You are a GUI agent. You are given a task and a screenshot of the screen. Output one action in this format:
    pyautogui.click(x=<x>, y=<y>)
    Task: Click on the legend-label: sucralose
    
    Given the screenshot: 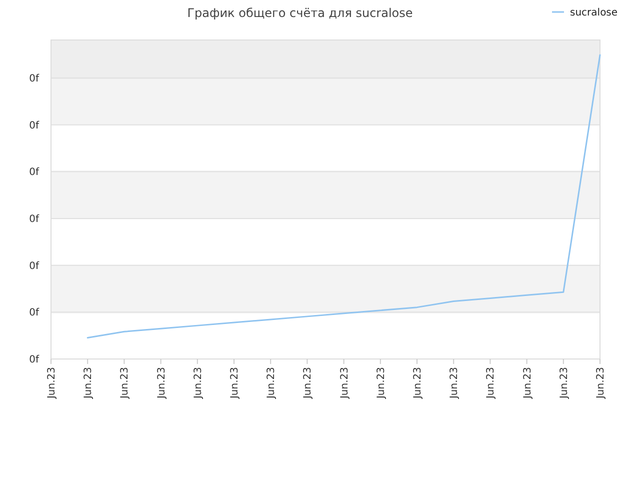 What is the action you would take?
    pyautogui.click(x=594, y=13)
    